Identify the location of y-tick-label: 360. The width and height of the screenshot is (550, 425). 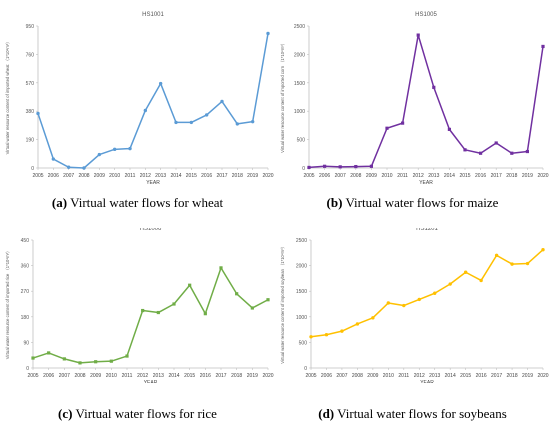
(25, 267).